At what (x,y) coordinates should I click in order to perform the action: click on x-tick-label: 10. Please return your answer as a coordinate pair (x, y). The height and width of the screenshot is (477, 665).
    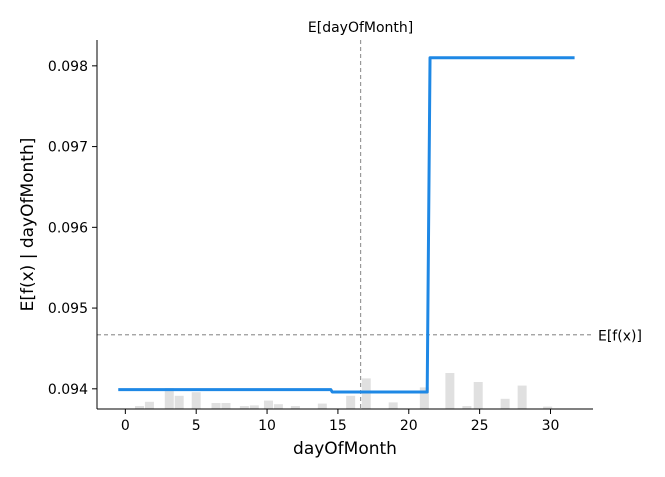
    Looking at the image, I should click on (267, 426).